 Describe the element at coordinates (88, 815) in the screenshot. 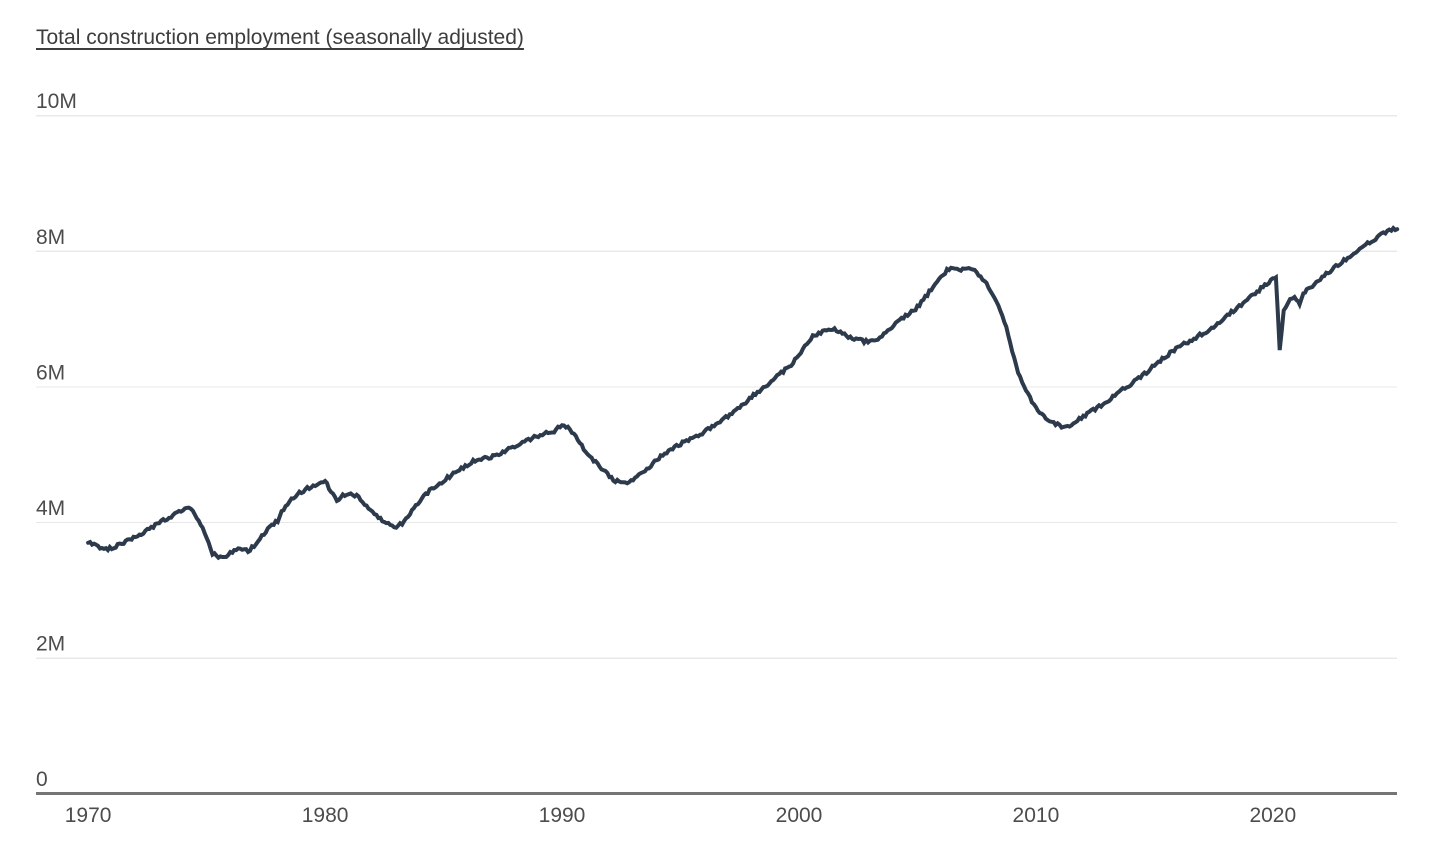

I see `x-tick-label-1970: 1970` at that location.